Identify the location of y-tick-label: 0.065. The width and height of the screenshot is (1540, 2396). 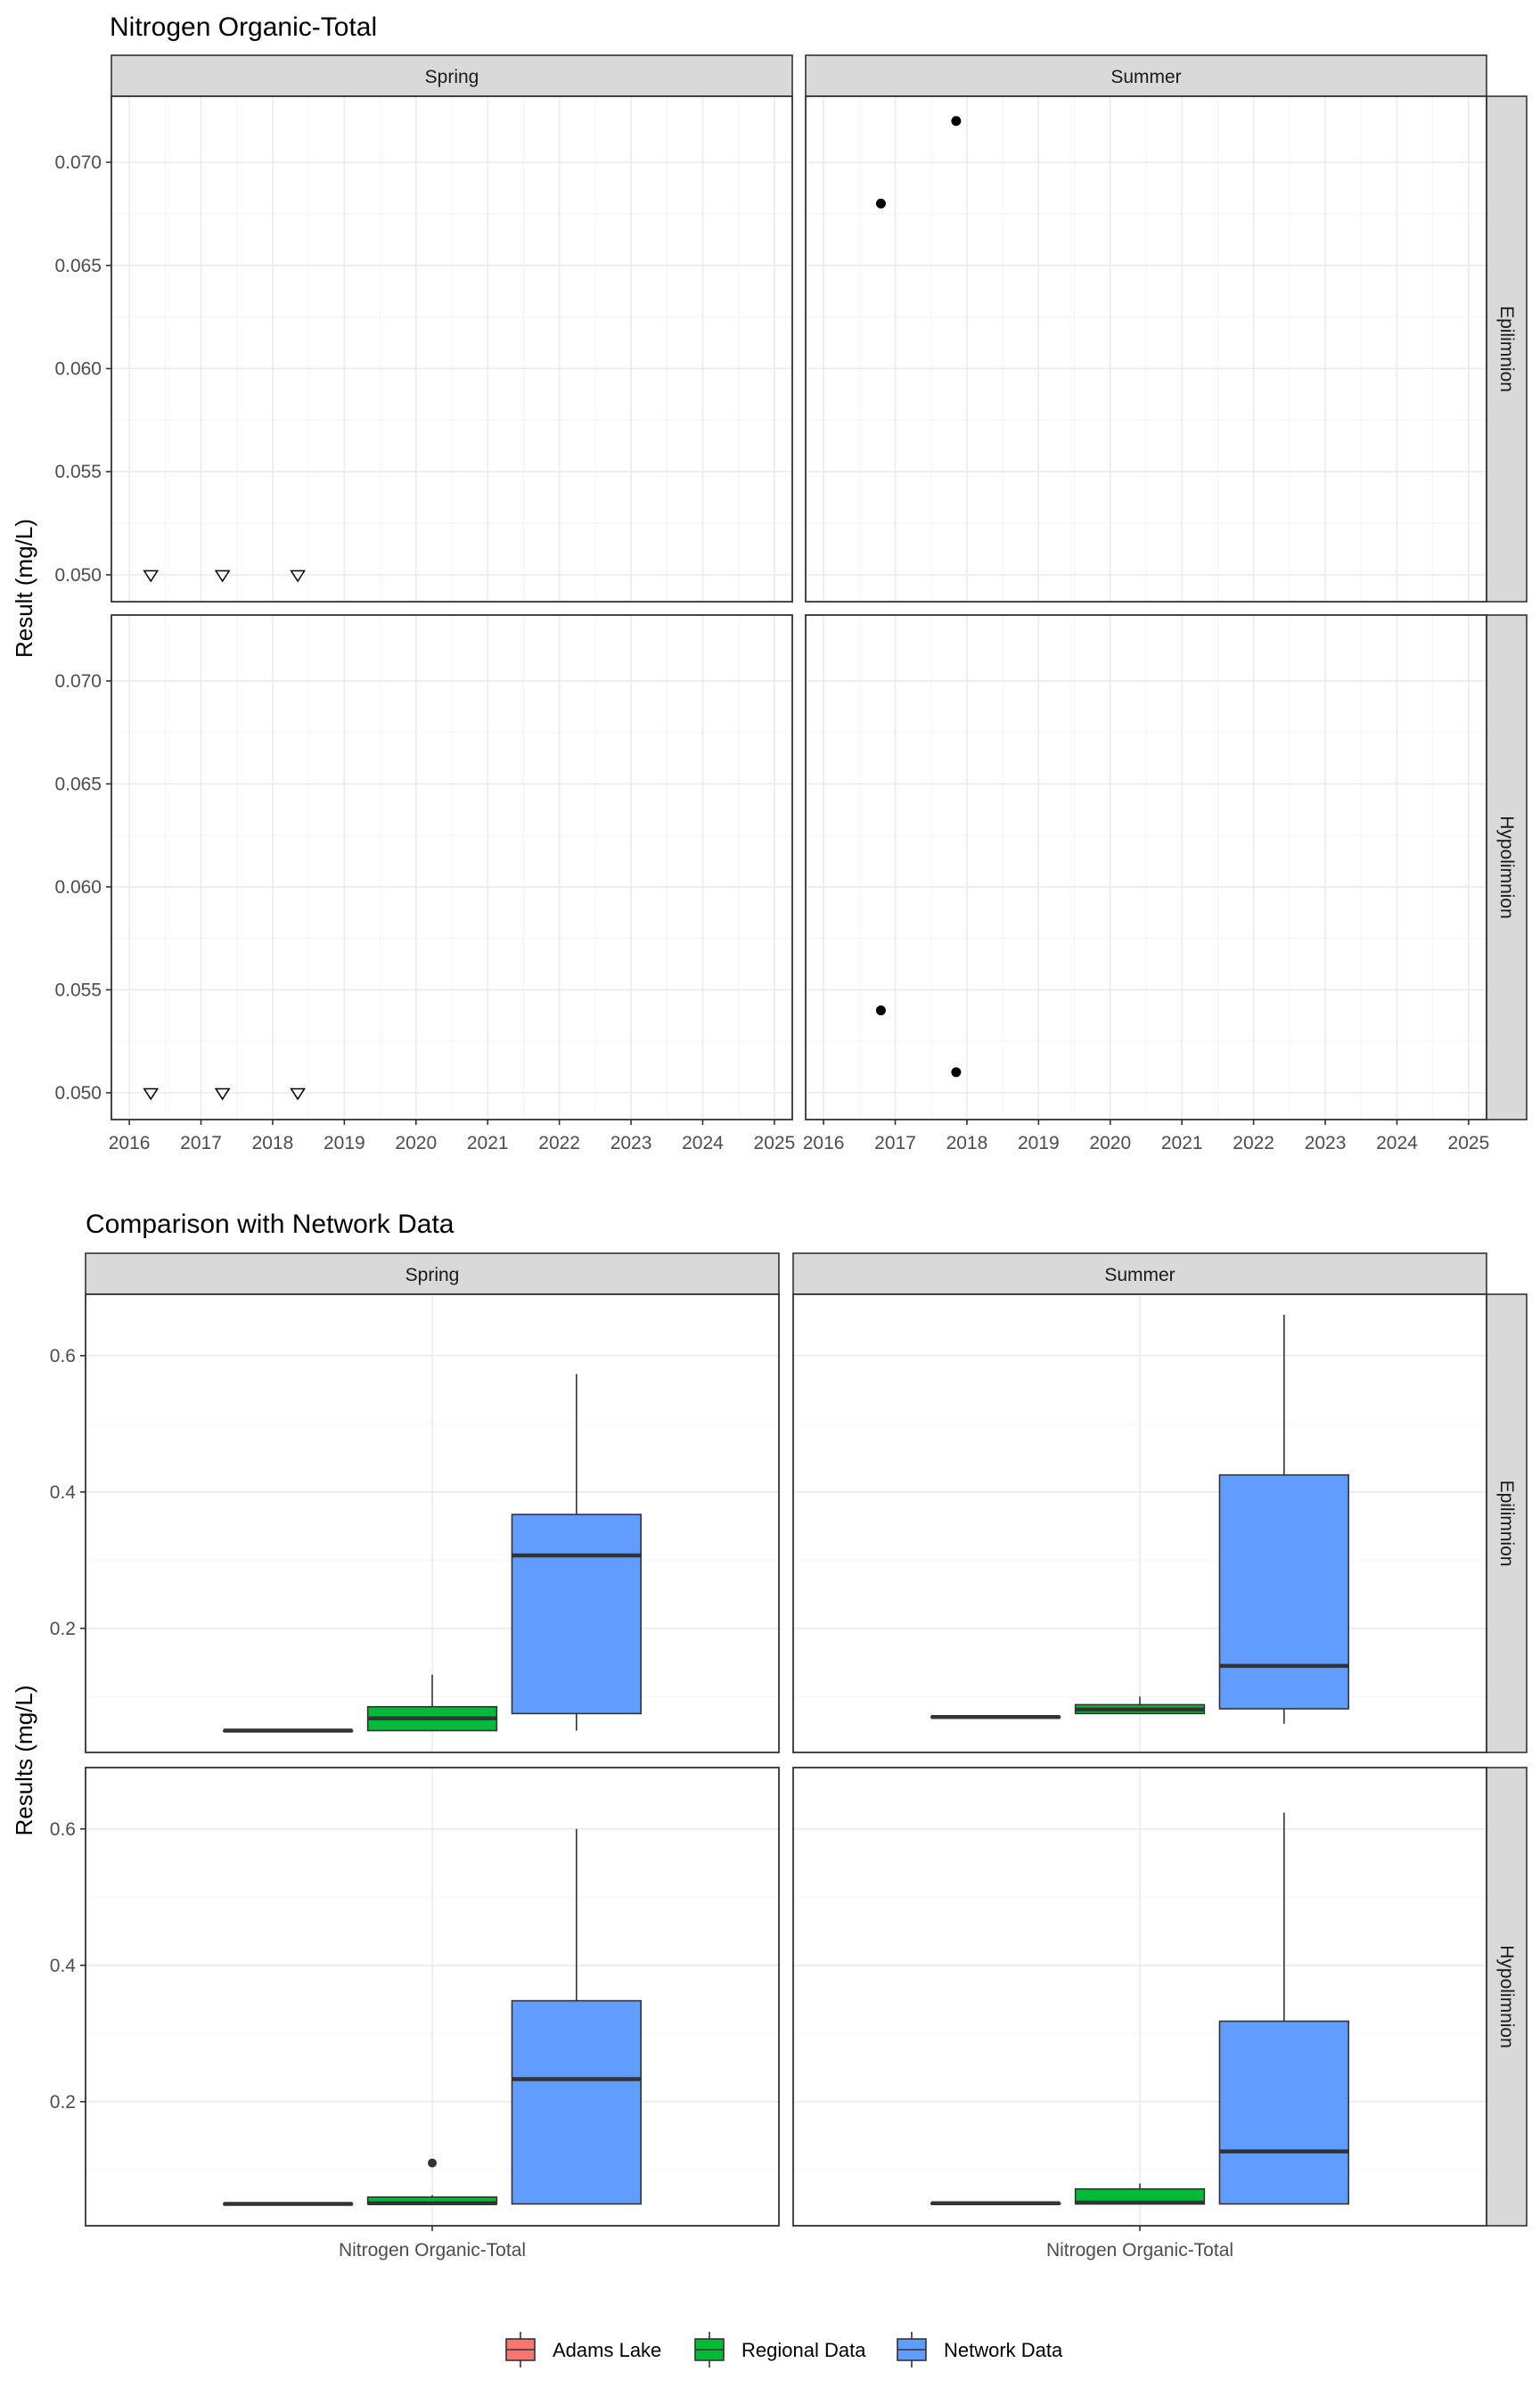
(78, 784).